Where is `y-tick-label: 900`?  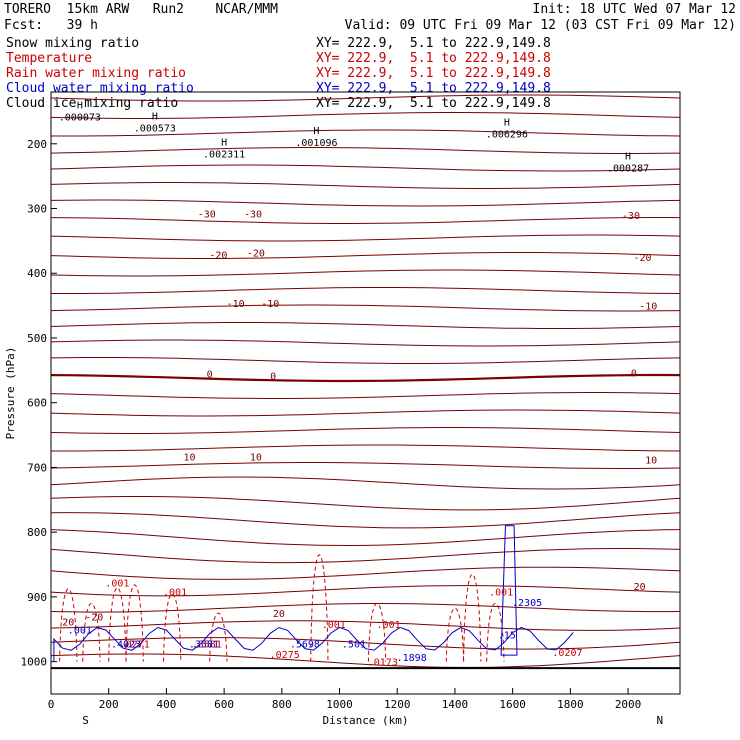
y-tick-label: 900 is located at coordinates (37, 597).